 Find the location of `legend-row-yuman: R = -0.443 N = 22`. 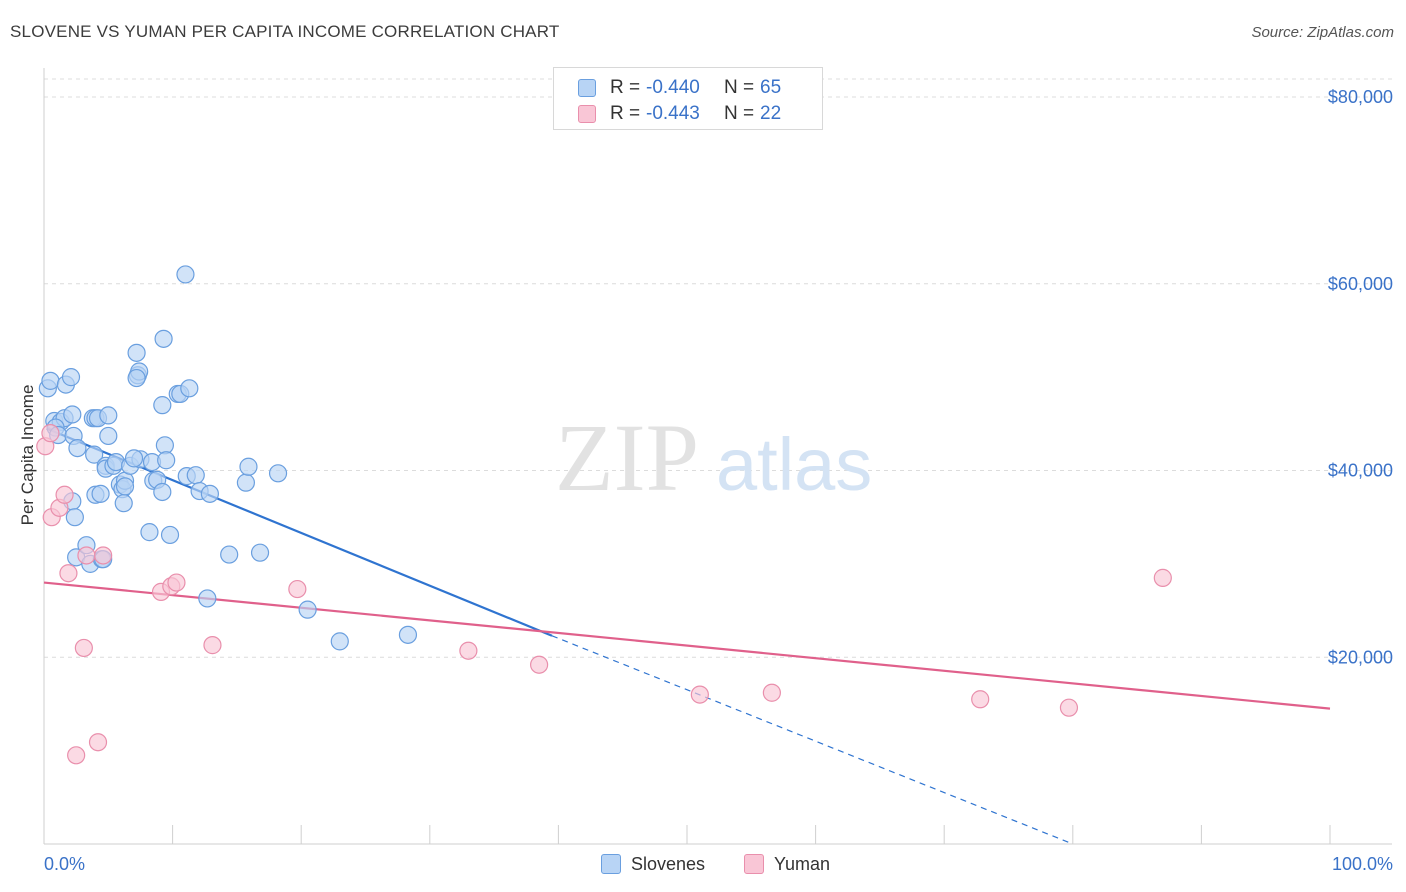

legend-row-yuman: R = -0.443 N = 22 is located at coordinates (679, 114).